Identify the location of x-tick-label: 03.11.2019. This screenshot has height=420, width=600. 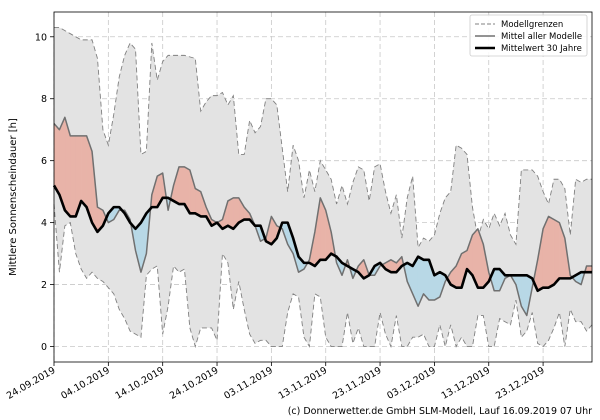
(248, 383).